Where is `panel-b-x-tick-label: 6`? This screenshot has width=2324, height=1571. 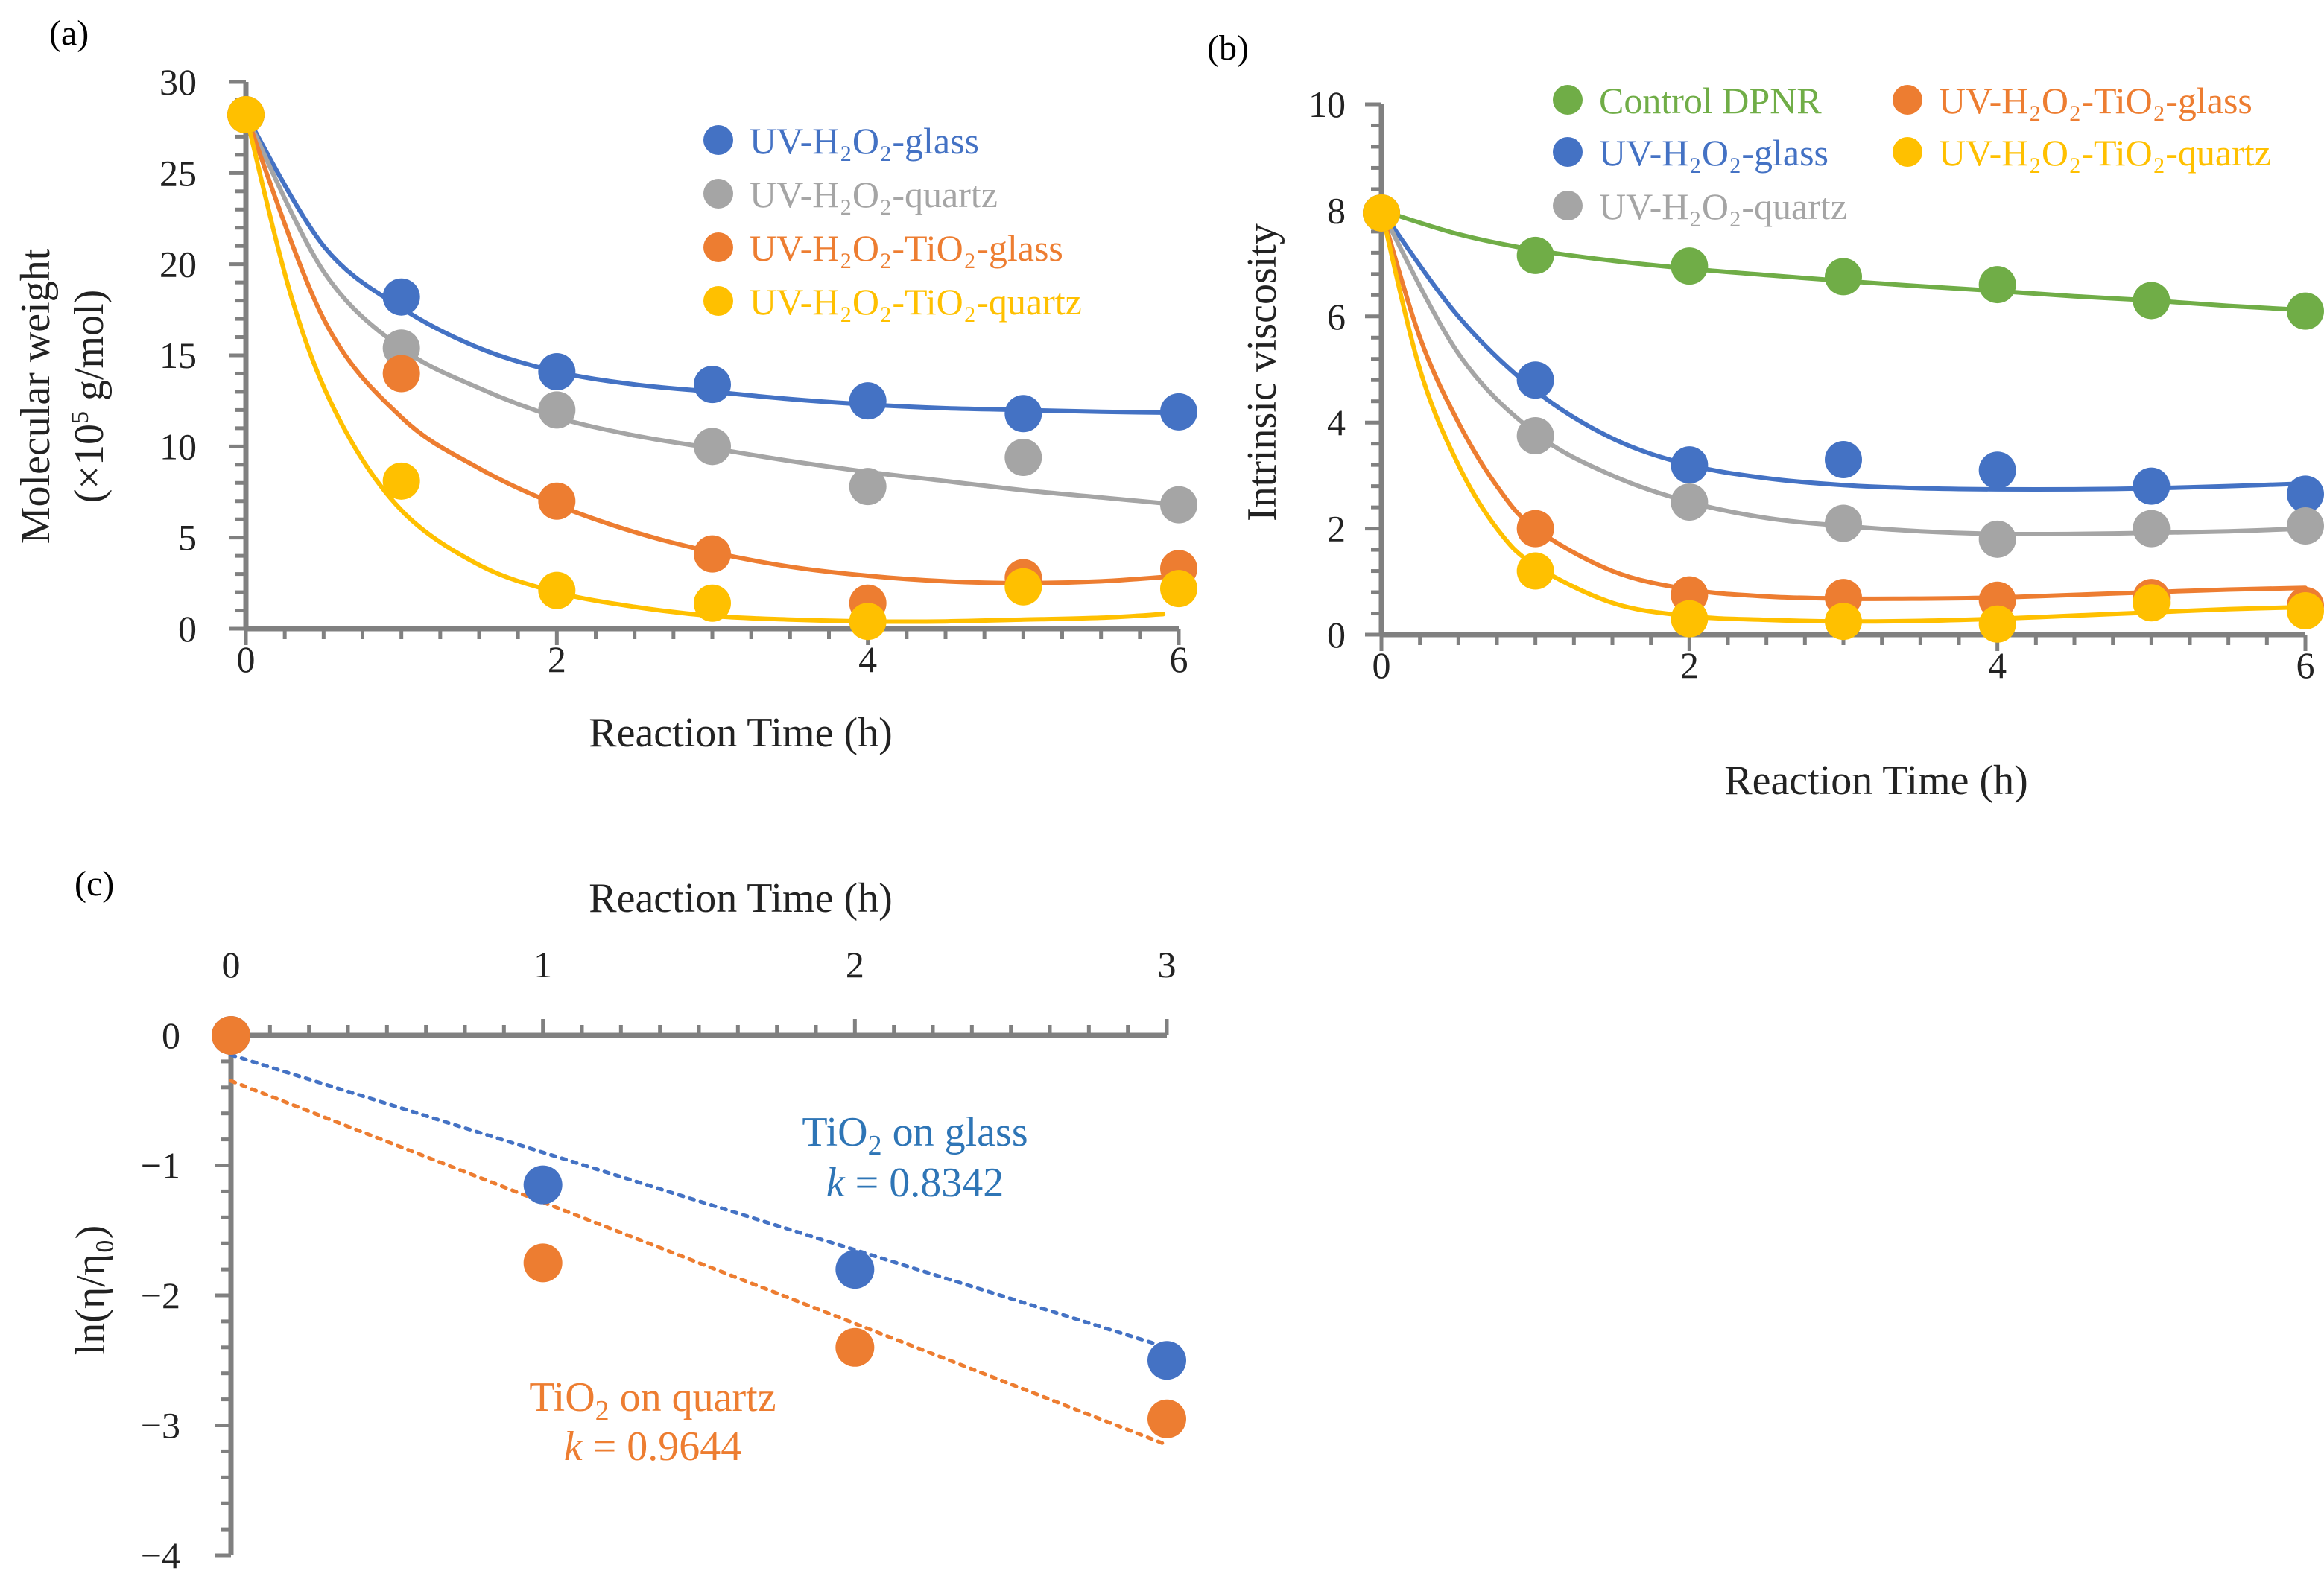
panel-b-x-tick-label: 6 is located at coordinates (2305, 665).